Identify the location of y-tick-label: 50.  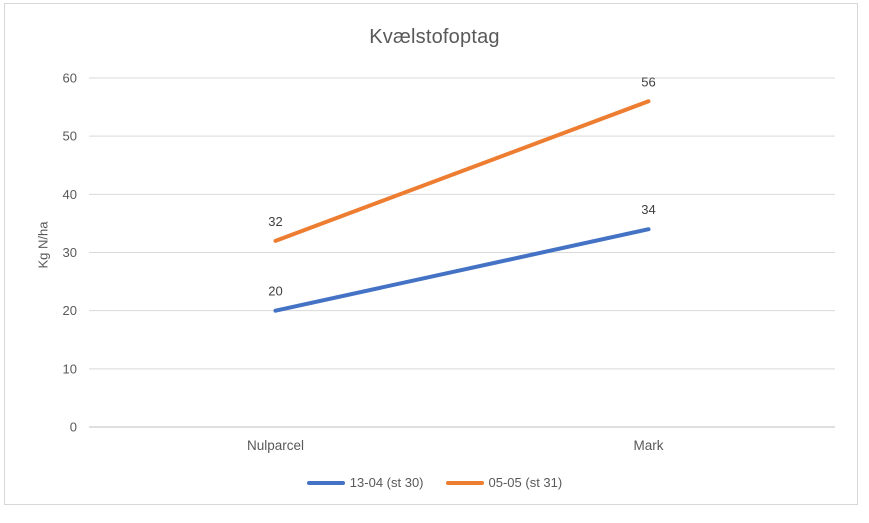
(70, 136).